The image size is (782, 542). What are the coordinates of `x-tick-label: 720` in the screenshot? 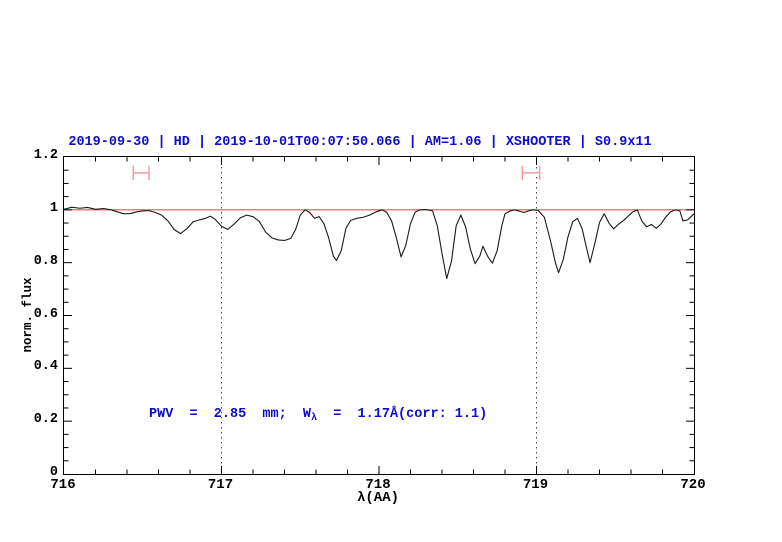 It's located at (693, 485).